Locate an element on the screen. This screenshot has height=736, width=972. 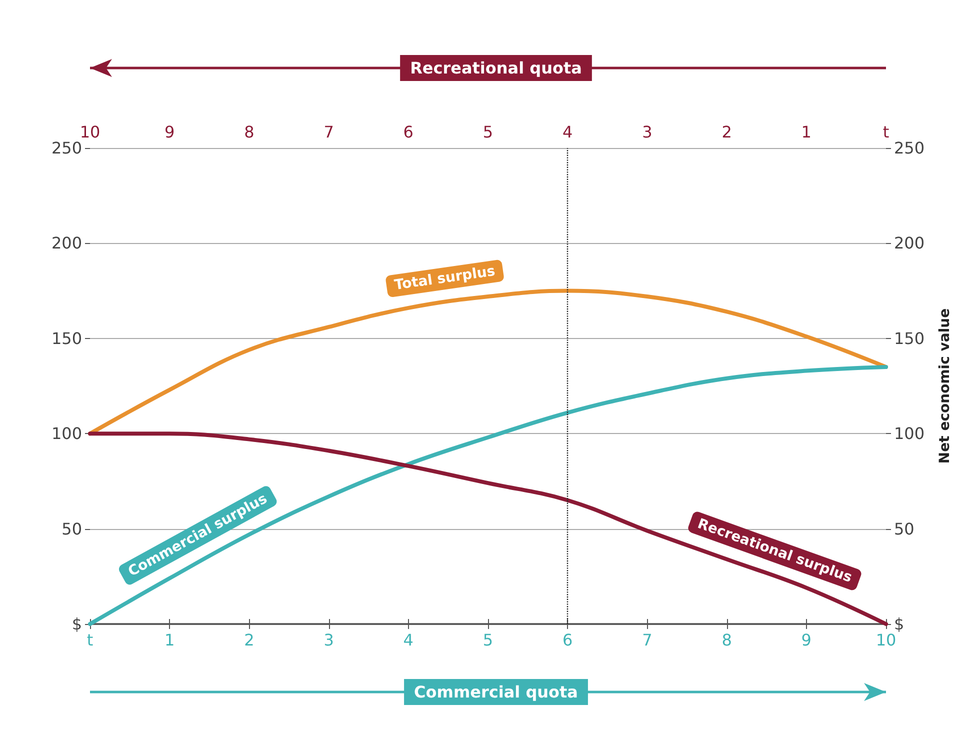
x2-tick-label: 9 is located at coordinates (169, 132).